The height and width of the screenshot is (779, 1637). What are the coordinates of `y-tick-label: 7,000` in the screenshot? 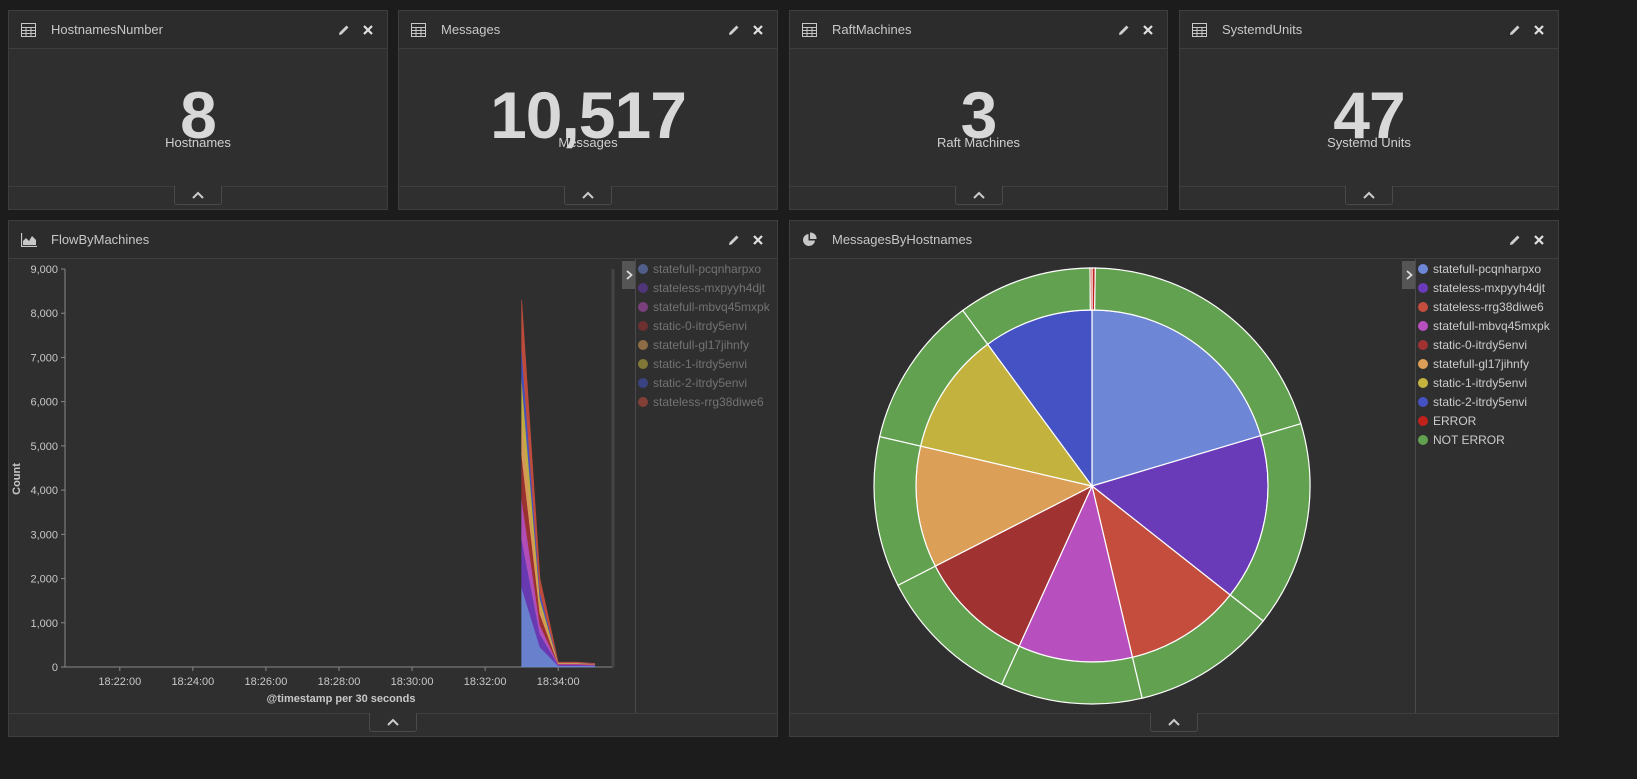 It's located at (44, 358).